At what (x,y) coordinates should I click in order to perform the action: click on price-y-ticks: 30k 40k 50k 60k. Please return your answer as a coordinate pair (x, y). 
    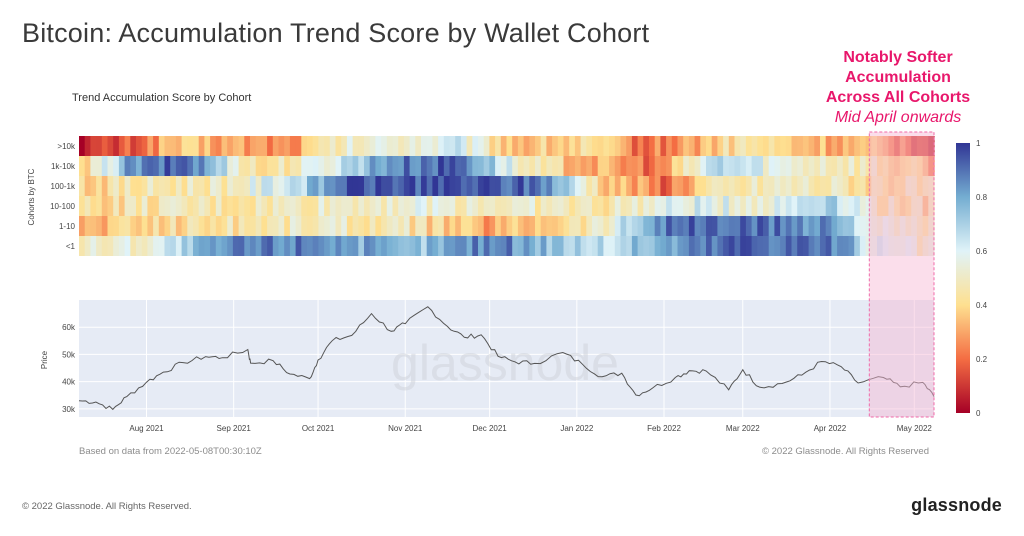
    Looking at the image, I should click on (69, 368).